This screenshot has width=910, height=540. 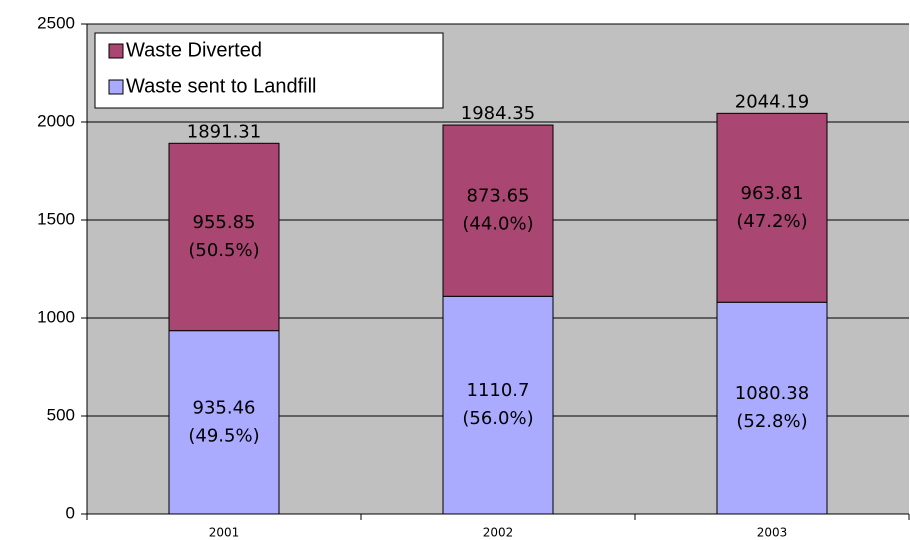 What do you see at coordinates (772, 393) in the screenshot?
I see `value-label: 1080.38` at bounding box center [772, 393].